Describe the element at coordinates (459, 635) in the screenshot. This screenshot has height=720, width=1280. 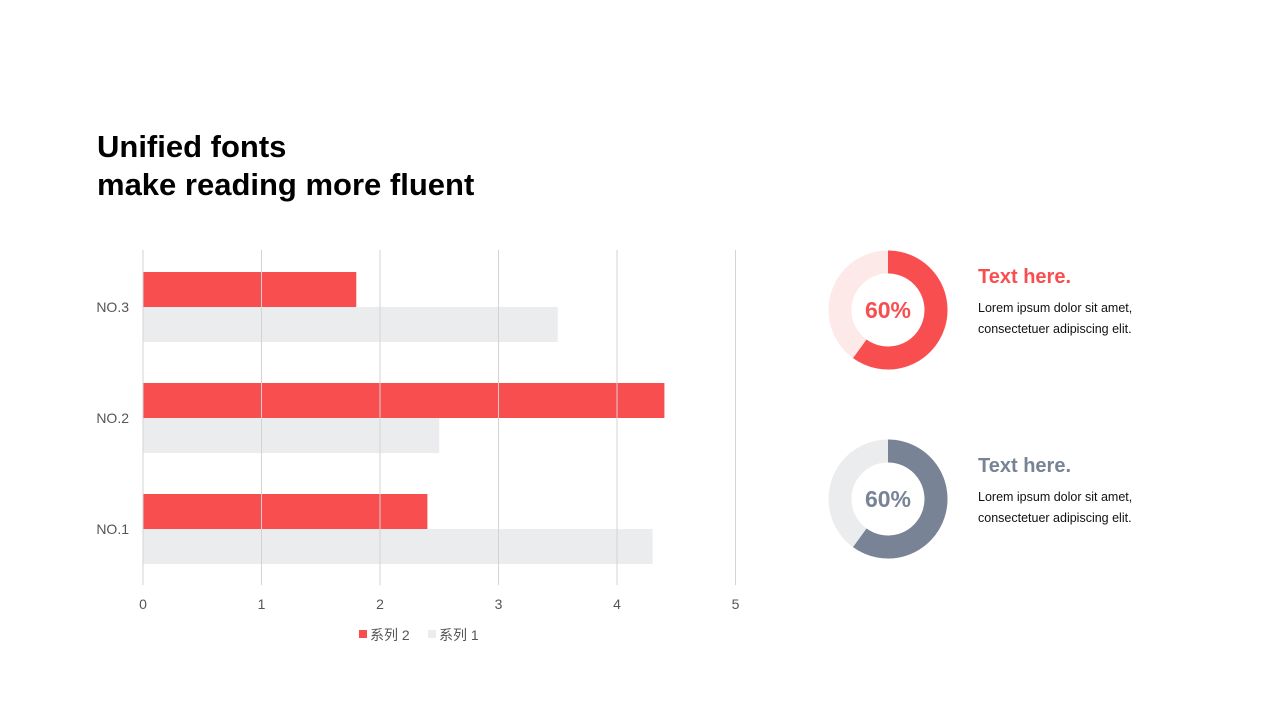
I see `legend-label: 系列 1` at that location.